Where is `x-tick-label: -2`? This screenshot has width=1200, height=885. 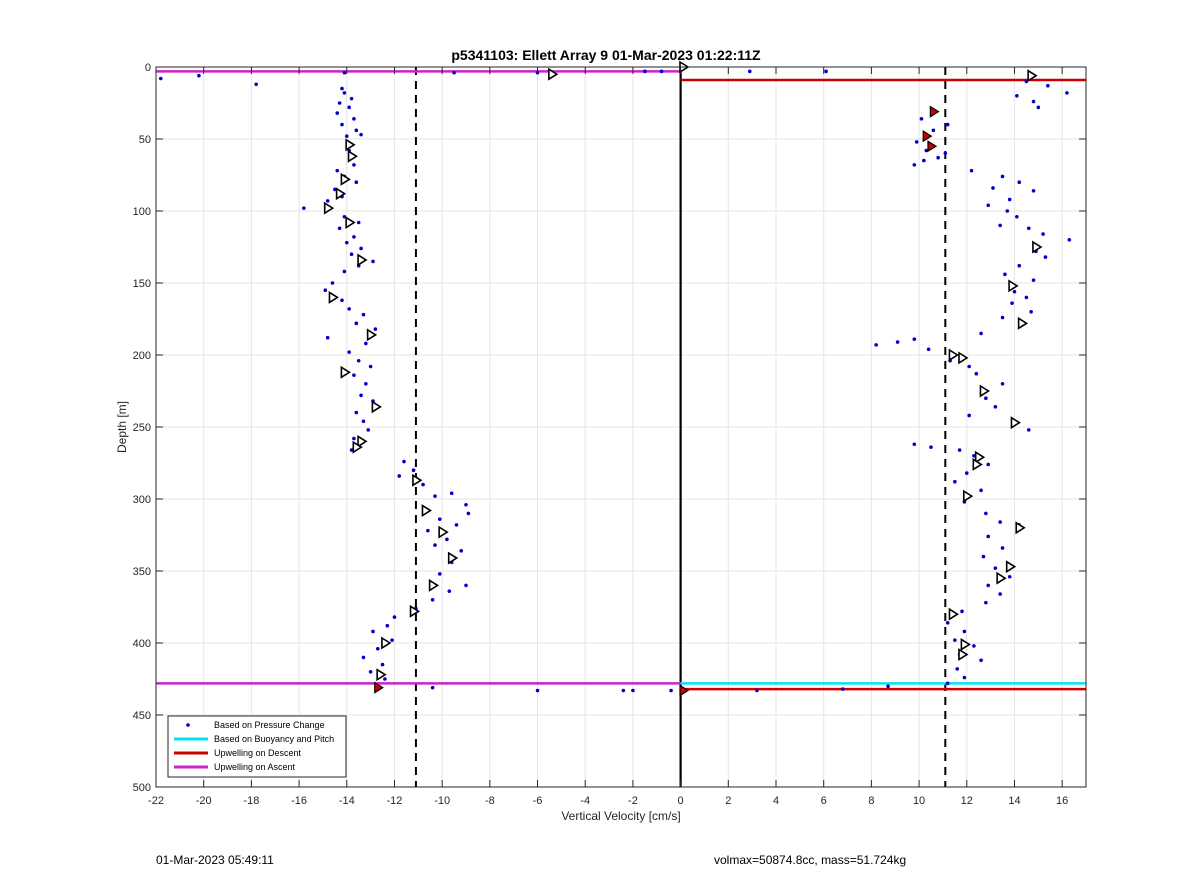 x-tick-label: -2 is located at coordinates (633, 801).